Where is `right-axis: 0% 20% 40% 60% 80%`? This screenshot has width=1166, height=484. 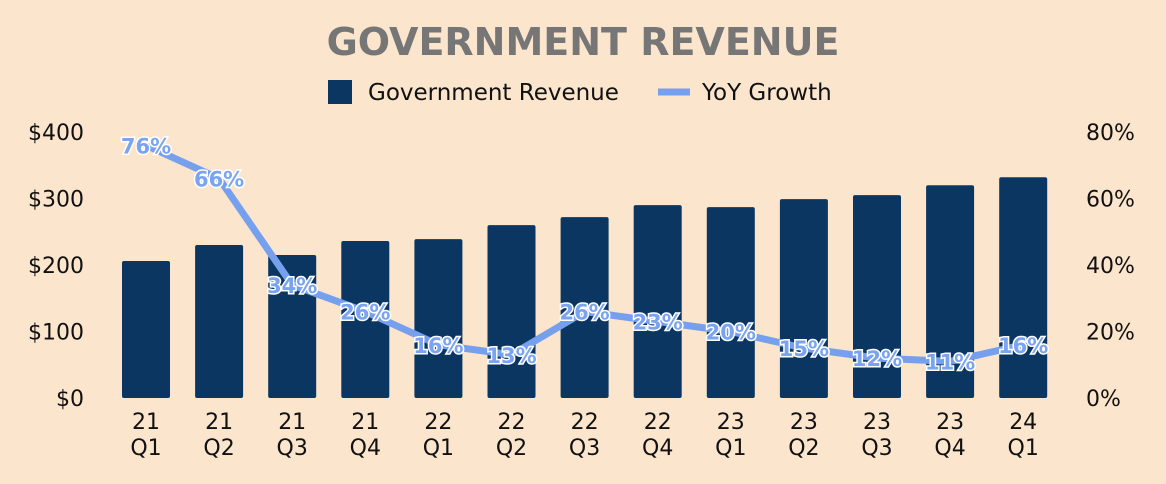
right-axis: 0% 20% 40% 60% 80% is located at coordinates (1110, 266).